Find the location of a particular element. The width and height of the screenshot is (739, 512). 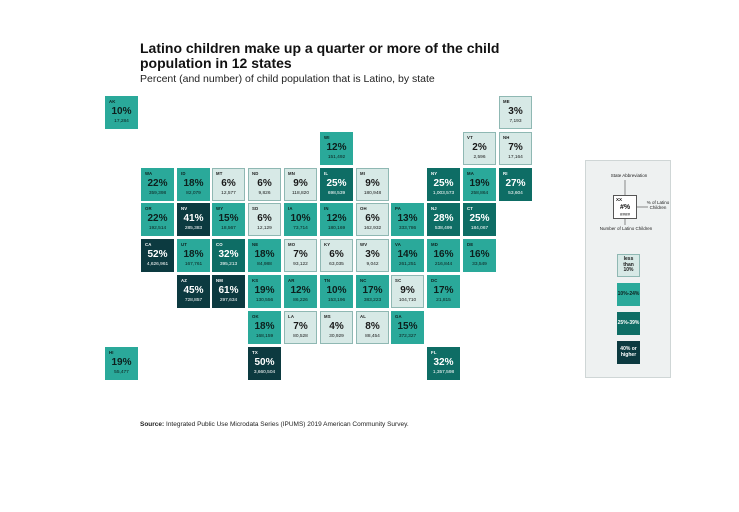

state-number: 2,596 is located at coordinates (479, 157).